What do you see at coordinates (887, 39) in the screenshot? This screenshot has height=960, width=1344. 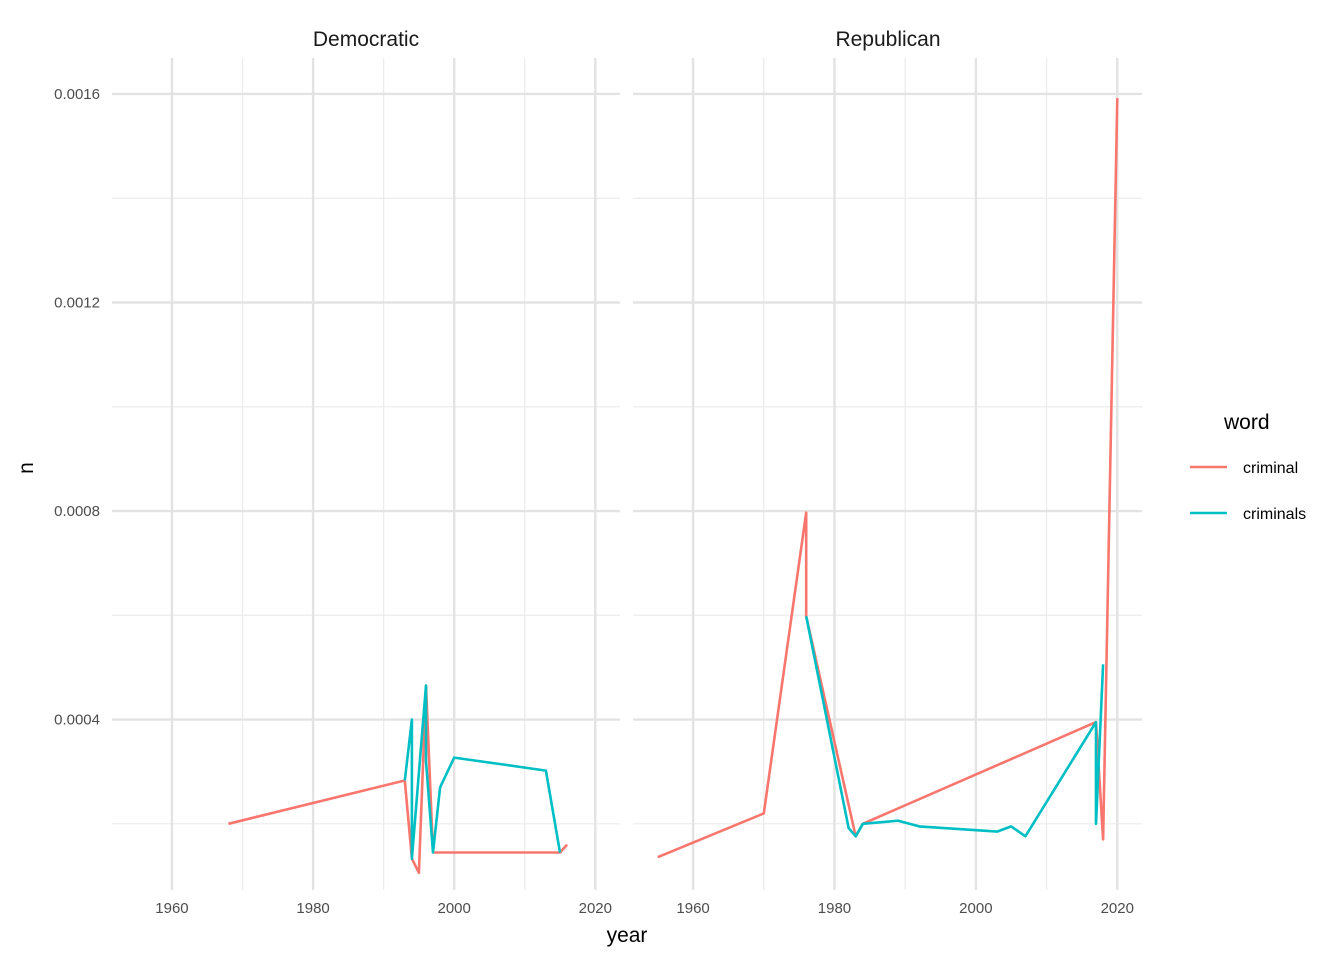 I see `facet-title-republican: Republican` at bounding box center [887, 39].